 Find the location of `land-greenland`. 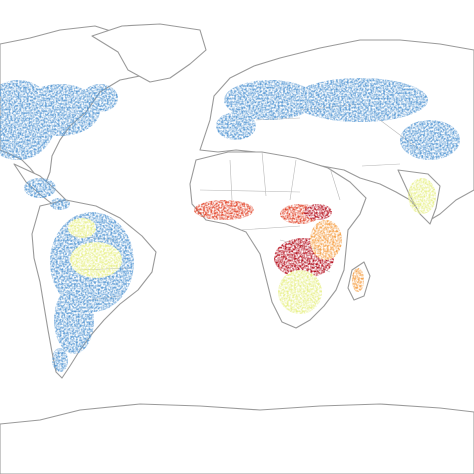

land-greenland is located at coordinates (149, 53).